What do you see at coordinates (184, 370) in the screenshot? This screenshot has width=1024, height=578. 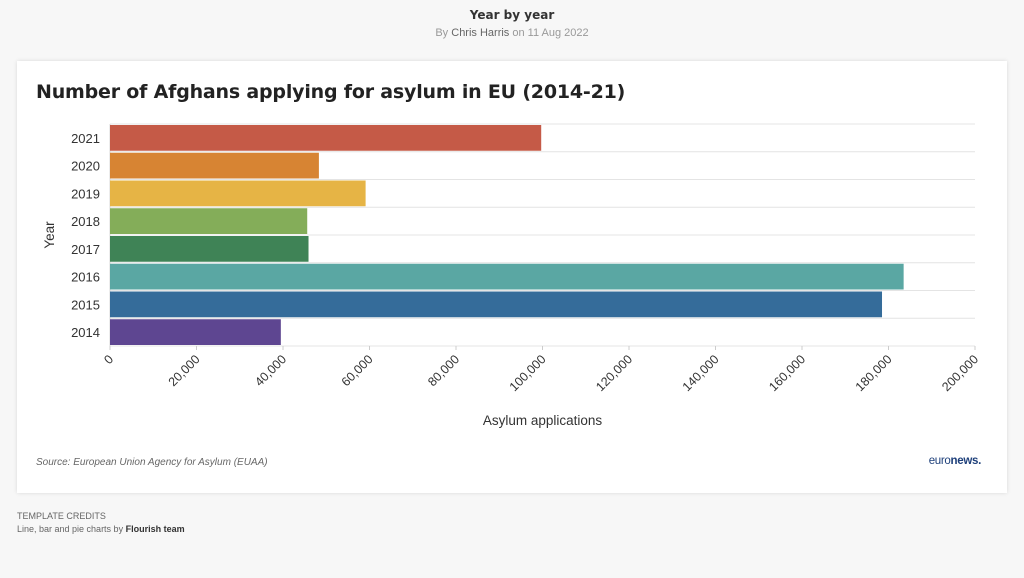 I see `x-tick-label: 20,000` at bounding box center [184, 370].